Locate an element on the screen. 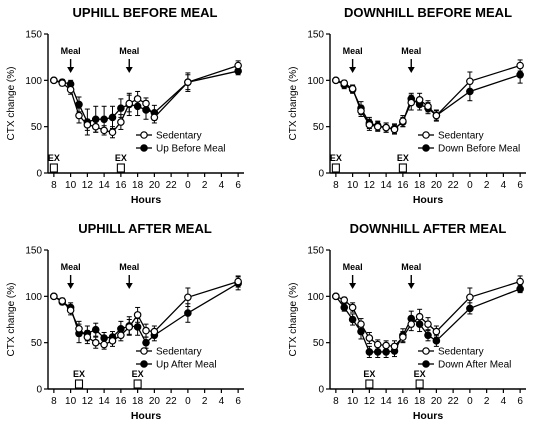 This screenshot has height=431, width=550. series-line is located at coordinates (428, 97).